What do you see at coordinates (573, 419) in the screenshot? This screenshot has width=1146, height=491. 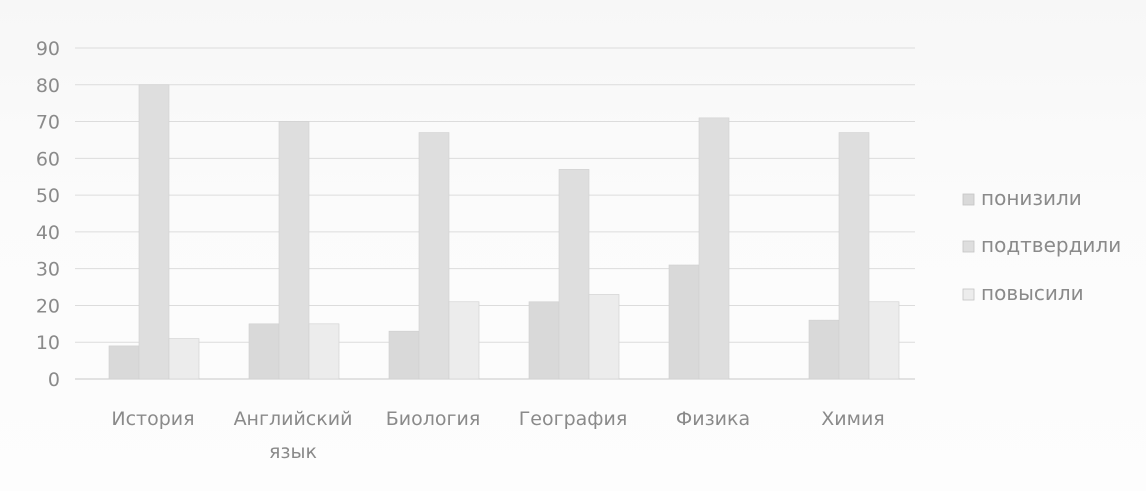 I see `x-tick-label: География` at bounding box center [573, 419].